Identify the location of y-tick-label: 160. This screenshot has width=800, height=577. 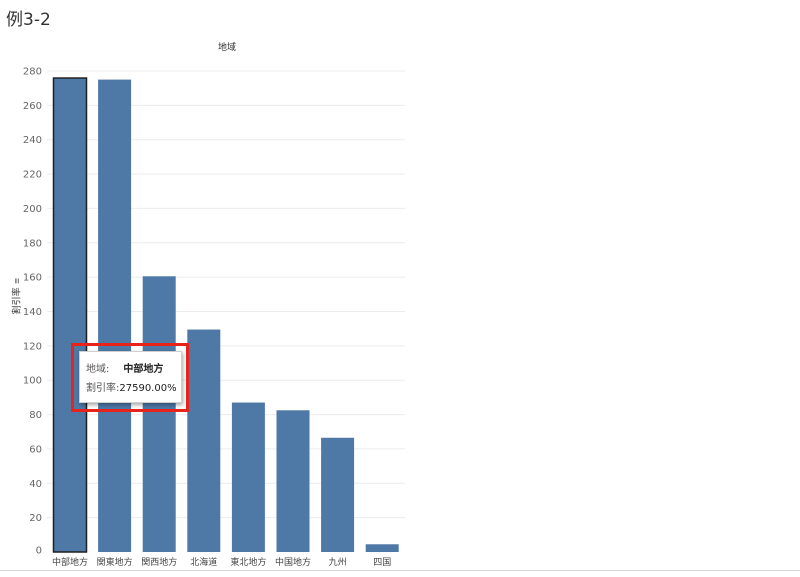
(32, 278).